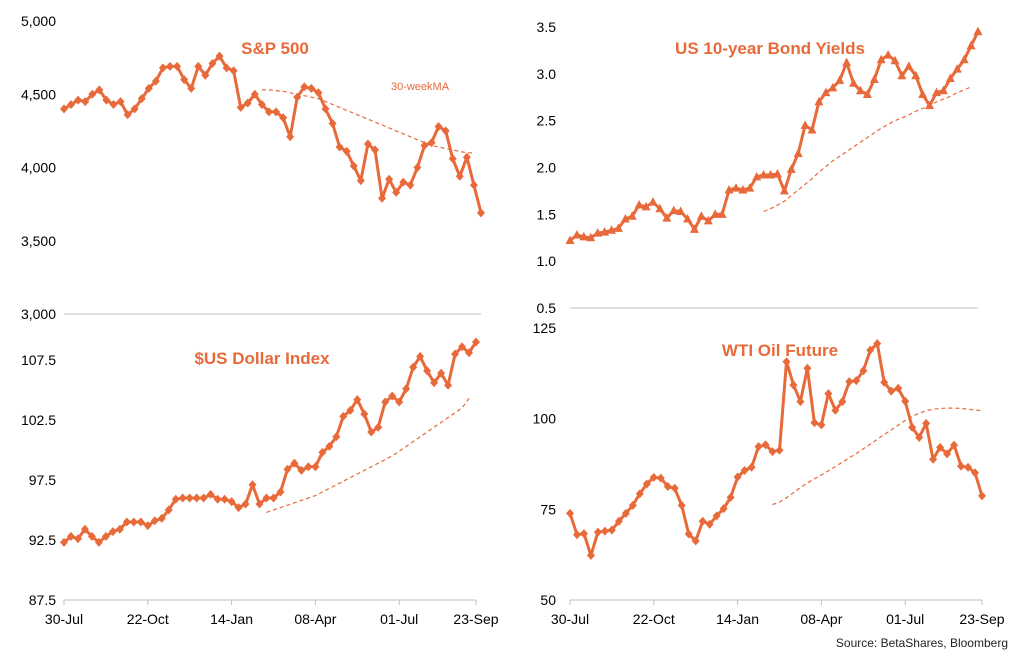 The width and height of the screenshot is (1024, 658). I want to click on y-tick-label: 3,500, so click(38, 241).